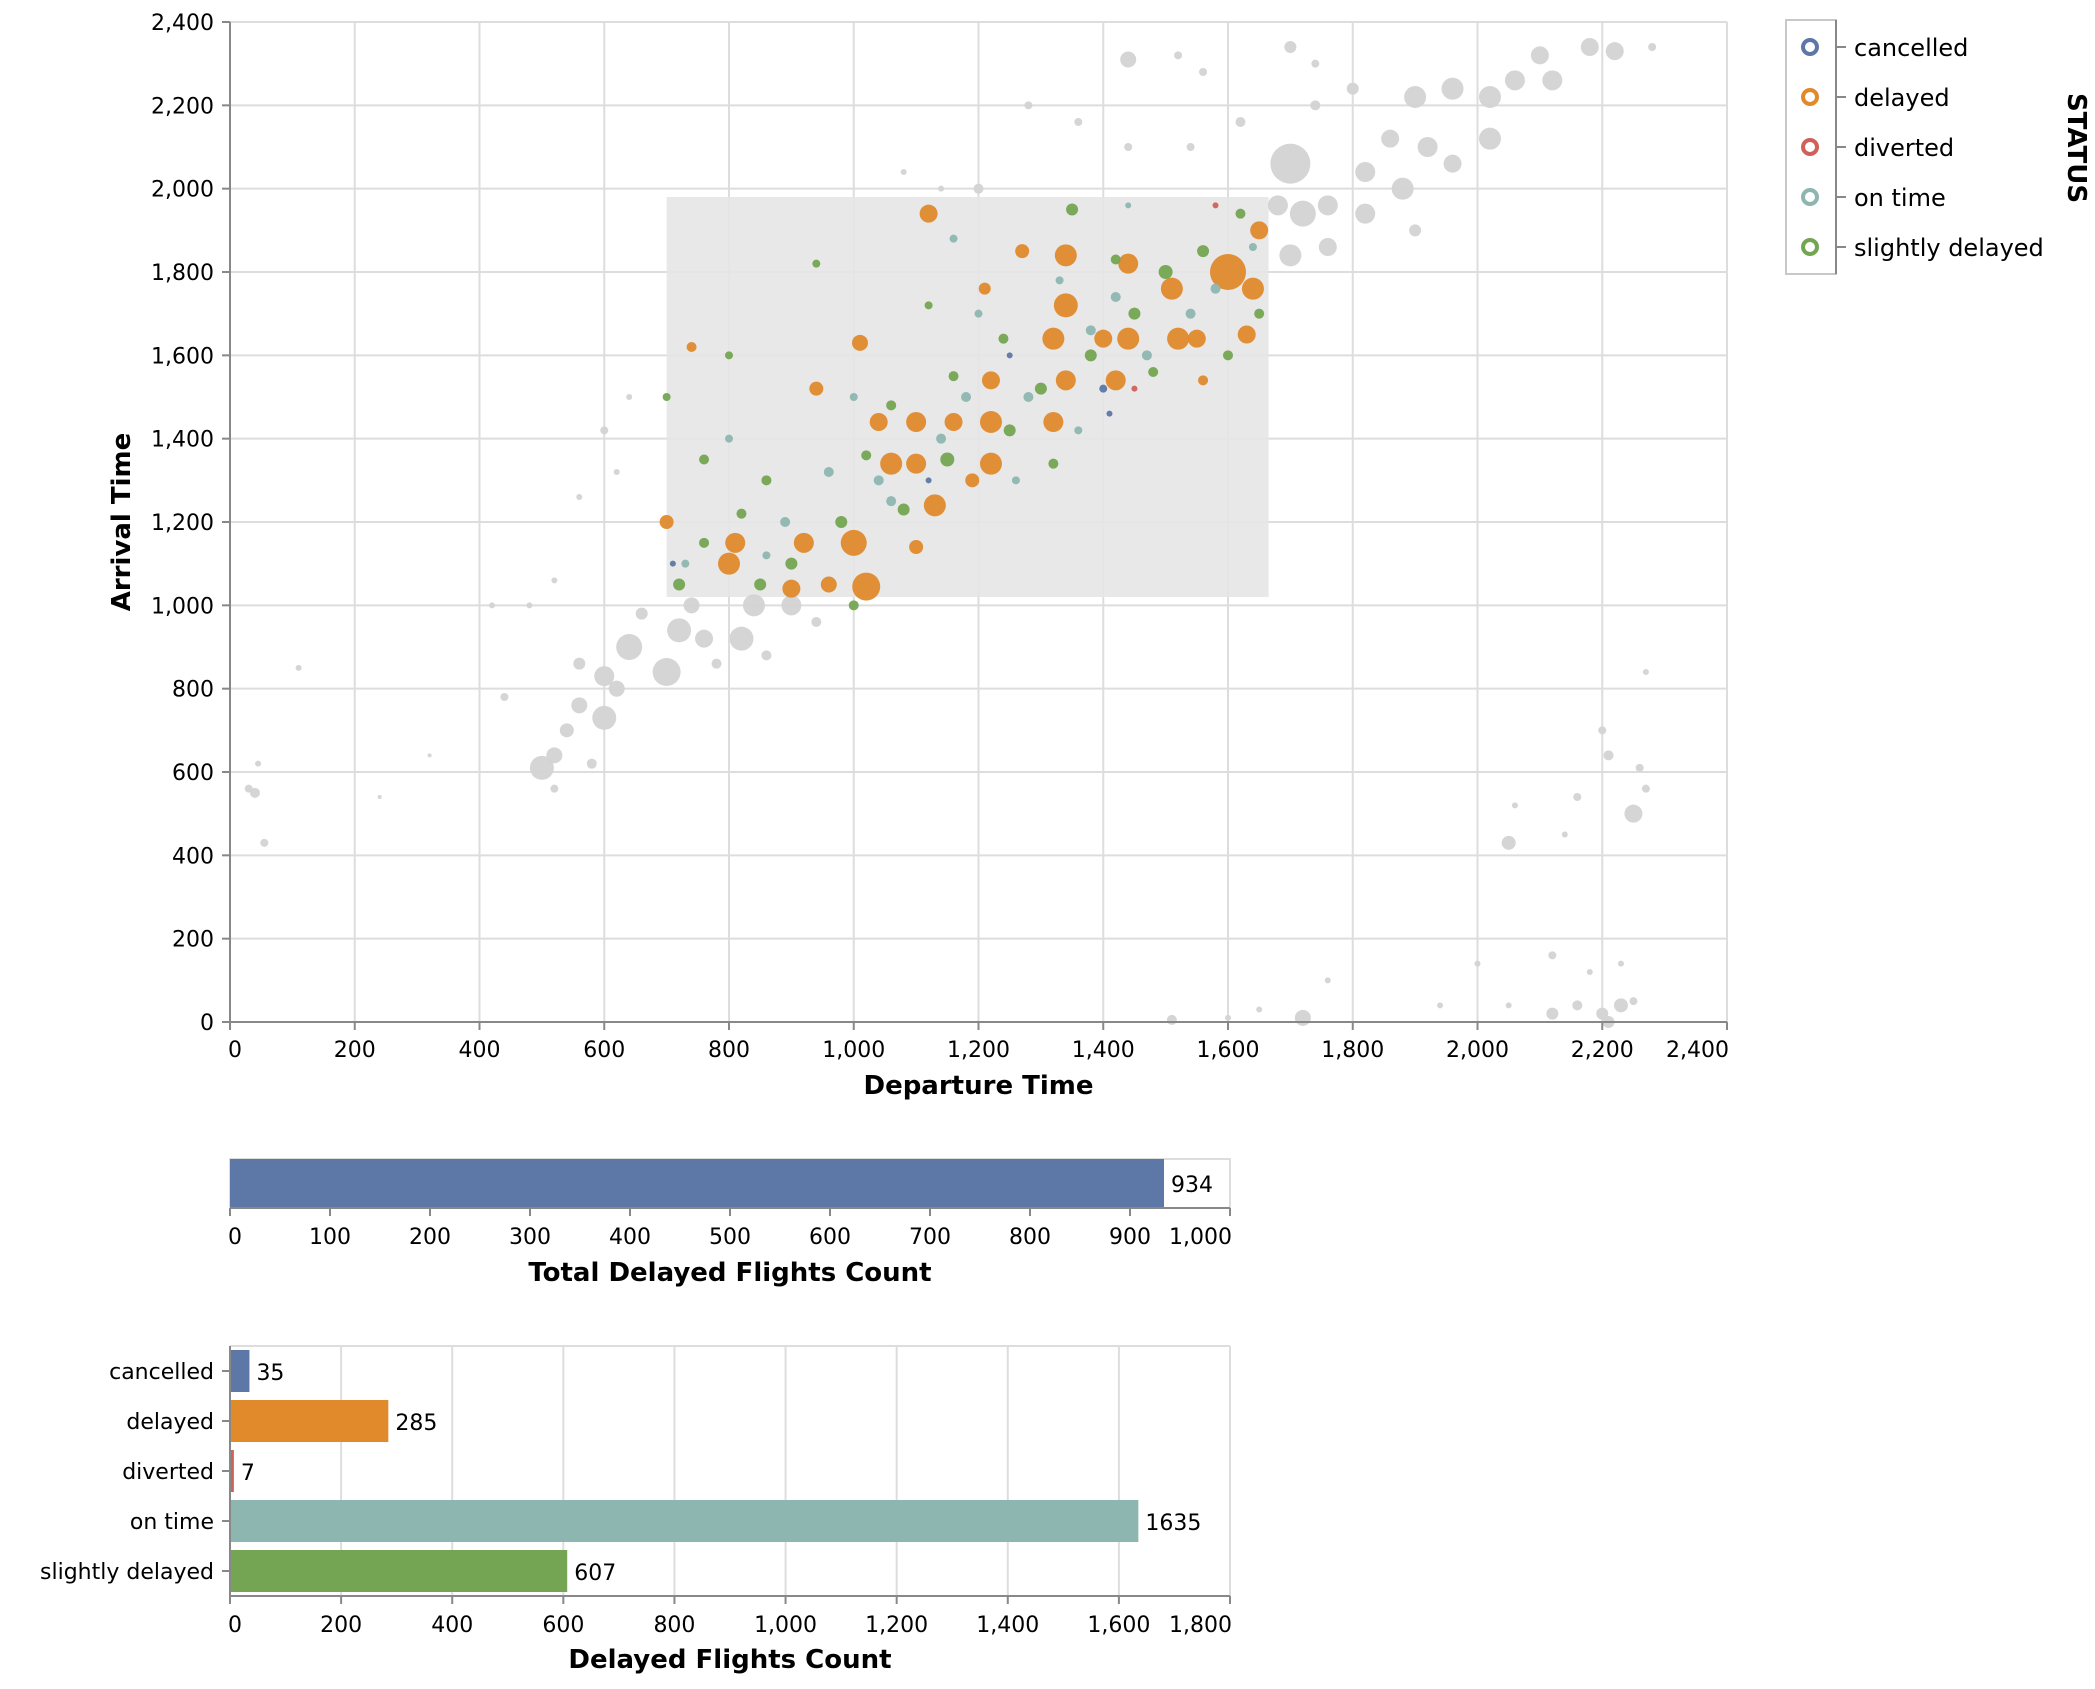 Image resolution: width=2095 pixels, height=1689 pixels. Describe the element at coordinates (248, 1473) in the screenshot. I see `bar-value-label: 7` at that location.